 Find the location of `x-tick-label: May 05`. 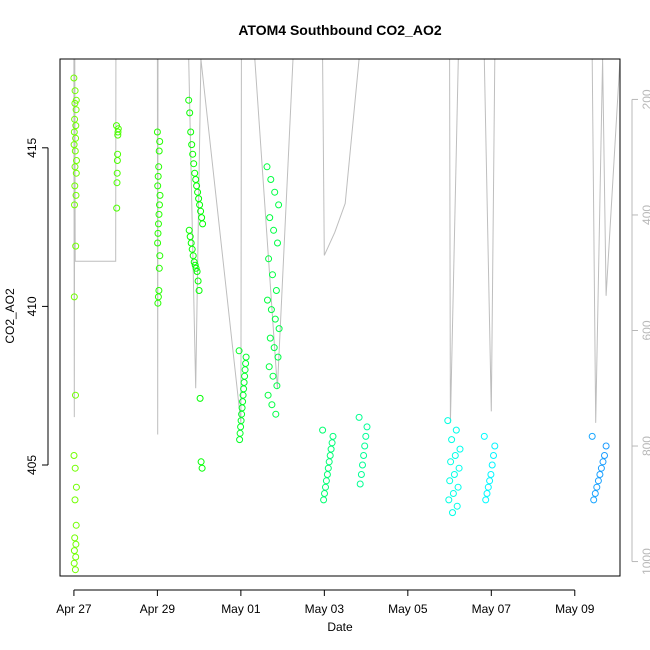

x-tick-label: May 05 is located at coordinates (408, 609).